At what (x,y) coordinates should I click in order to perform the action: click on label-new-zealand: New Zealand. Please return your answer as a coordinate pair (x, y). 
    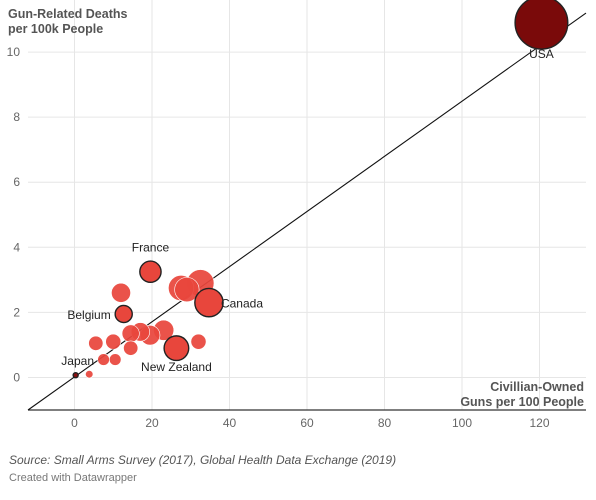
    Looking at the image, I should click on (176, 367).